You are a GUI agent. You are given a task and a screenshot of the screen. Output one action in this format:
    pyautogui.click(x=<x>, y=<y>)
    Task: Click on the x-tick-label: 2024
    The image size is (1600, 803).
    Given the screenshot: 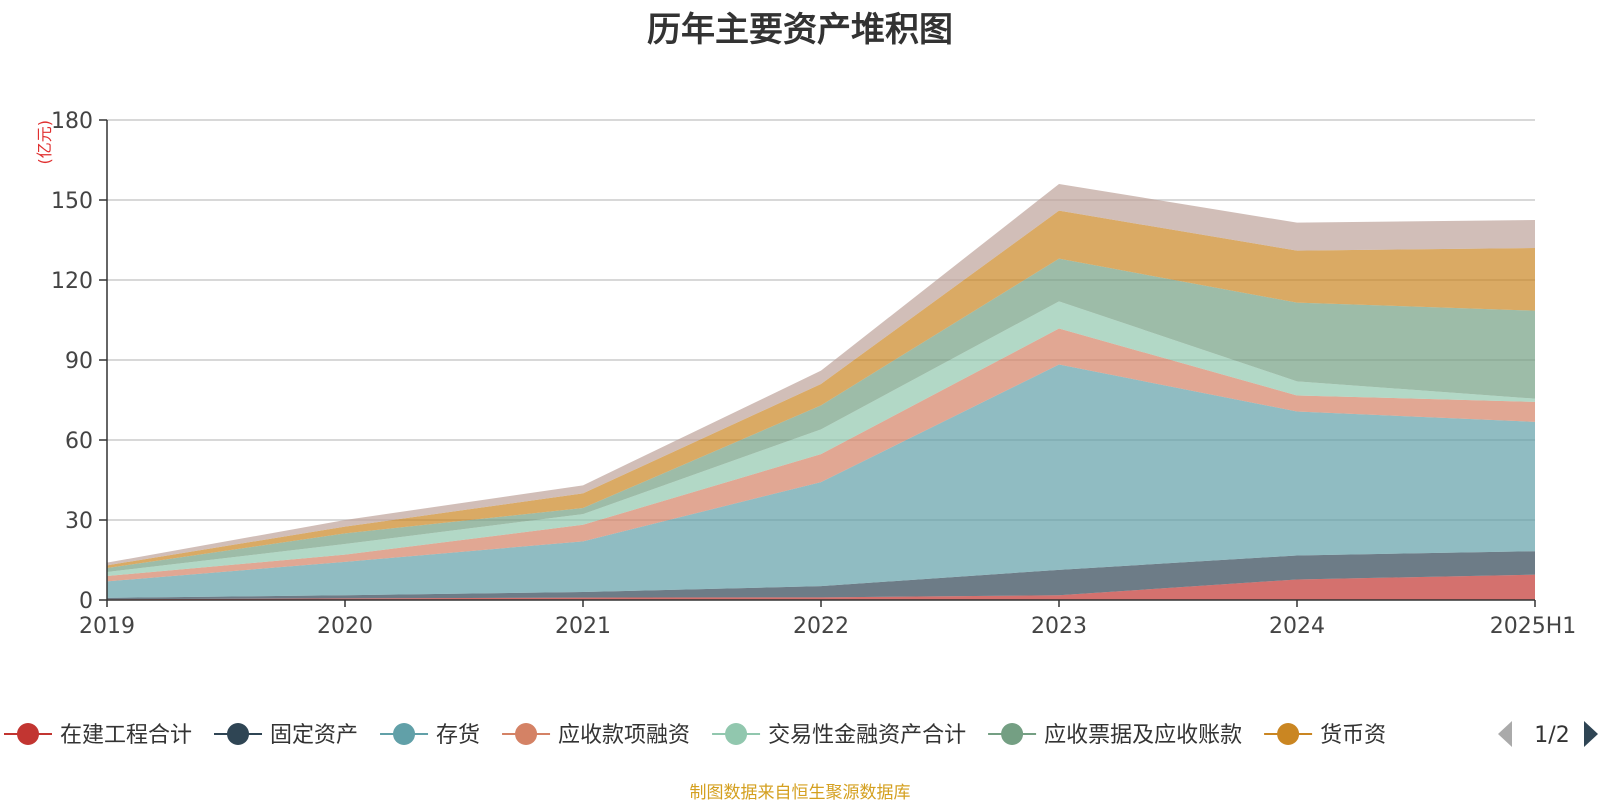 What is the action you would take?
    pyautogui.click(x=1297, y=626)
    